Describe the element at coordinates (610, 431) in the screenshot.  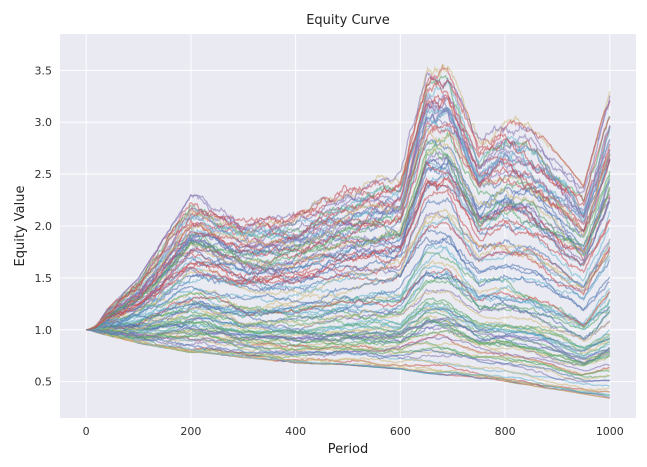
I see `x-tick-label: 1000` at that location.